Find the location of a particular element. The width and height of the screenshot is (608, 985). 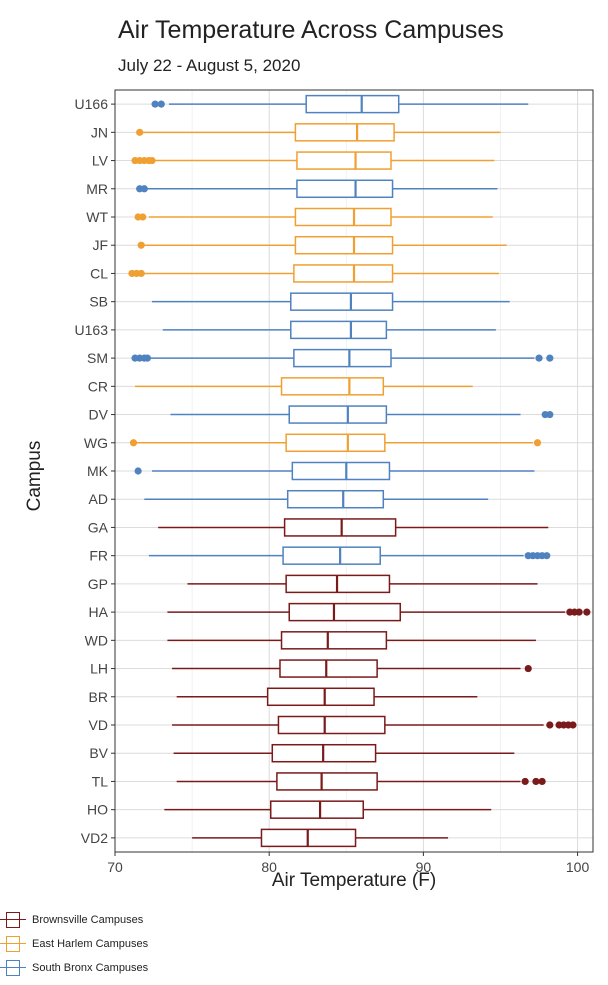

y-tick-label: LH is located at coordinates (99, 669).